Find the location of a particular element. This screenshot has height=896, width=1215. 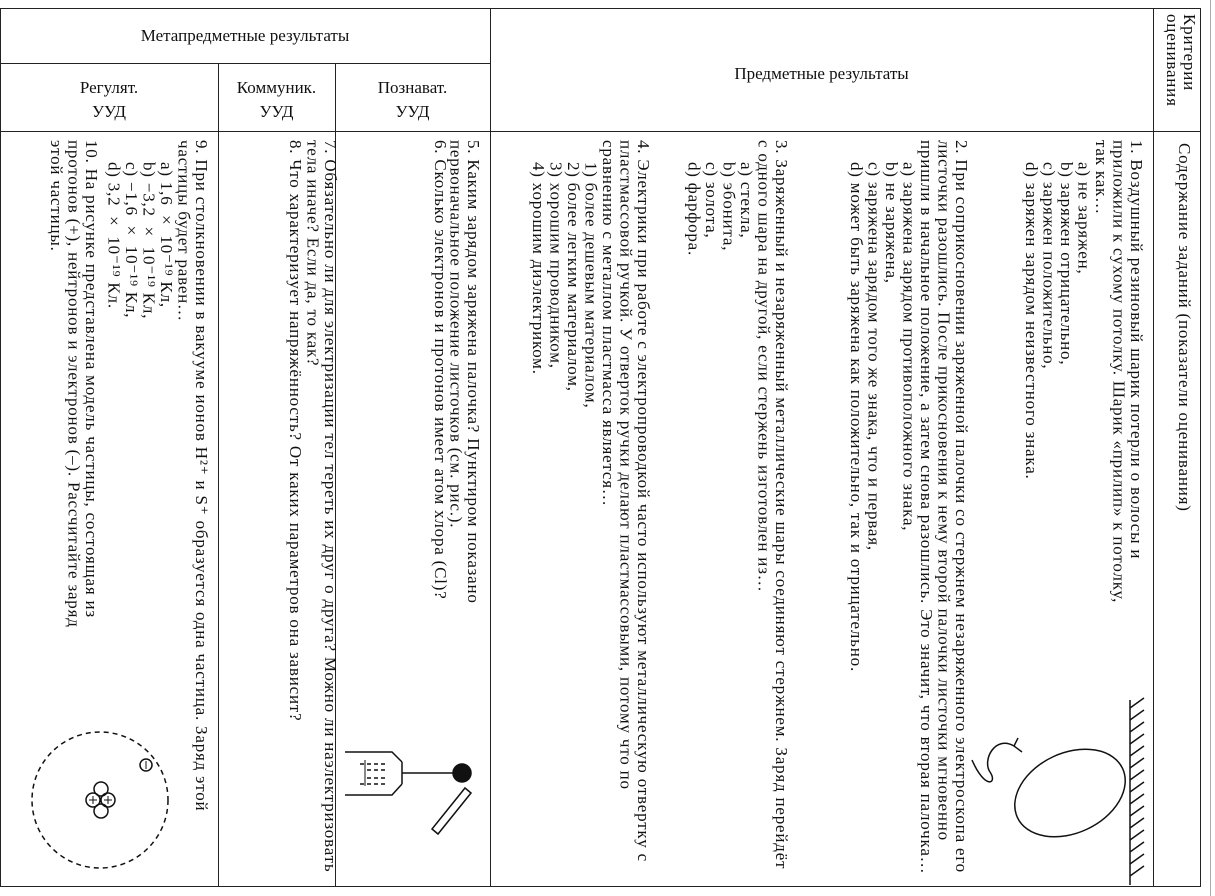

task-option: c) заряжен положительно, is located at coordinates (1049, 266).